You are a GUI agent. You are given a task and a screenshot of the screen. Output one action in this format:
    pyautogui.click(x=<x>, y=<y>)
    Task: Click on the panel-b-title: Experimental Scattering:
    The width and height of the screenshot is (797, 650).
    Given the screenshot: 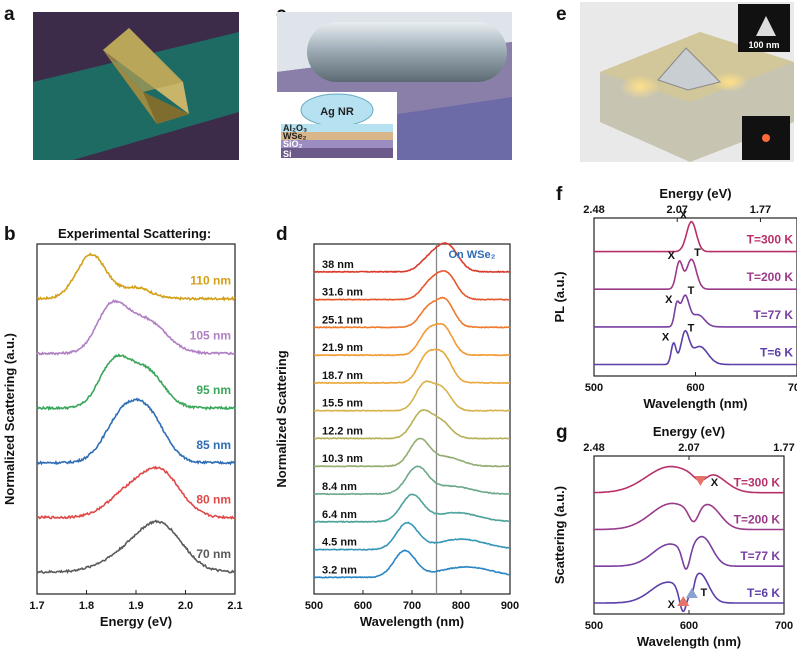 What is the action you would take?
    pyautogui.click(x=135, y=233)
    